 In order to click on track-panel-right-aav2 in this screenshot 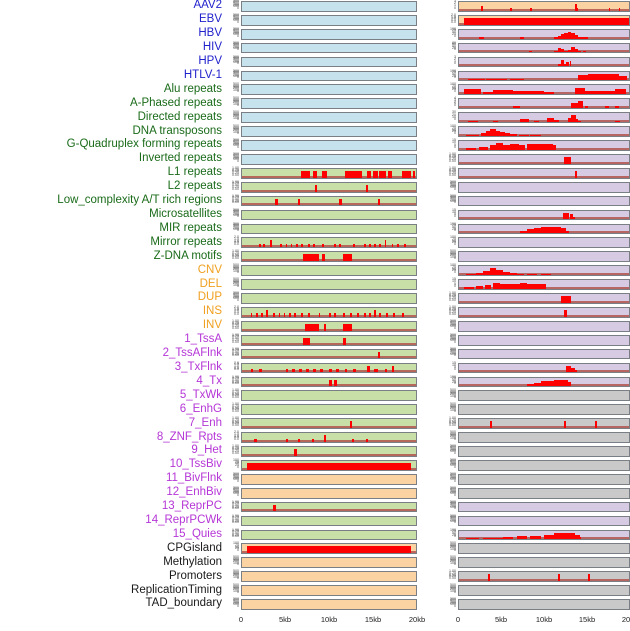, I will do `click(544, 6)`.